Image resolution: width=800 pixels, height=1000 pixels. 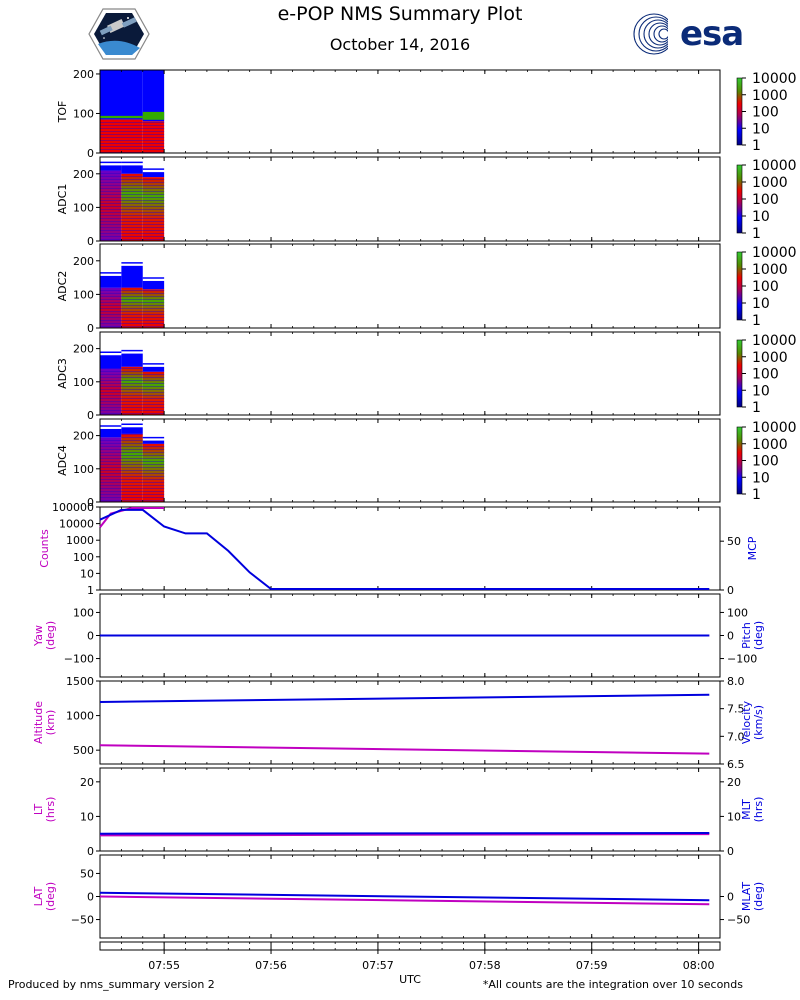 What do you see at coordinates (656, 34) in the screenshot?
I see `esa-swirl-logo-icon` at bounding box center [656, 34].